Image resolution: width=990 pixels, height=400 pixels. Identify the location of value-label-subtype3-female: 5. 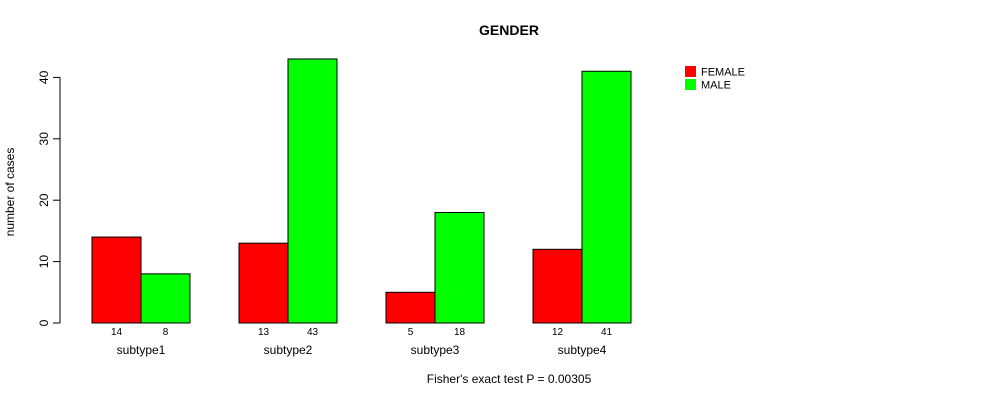
(411, 332).